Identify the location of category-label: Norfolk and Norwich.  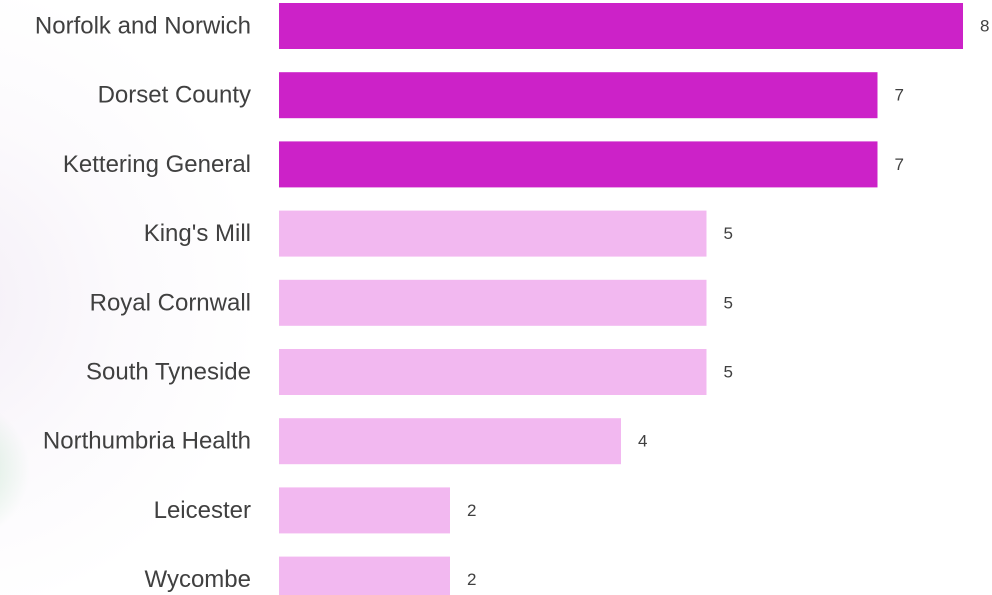
(143, 26).